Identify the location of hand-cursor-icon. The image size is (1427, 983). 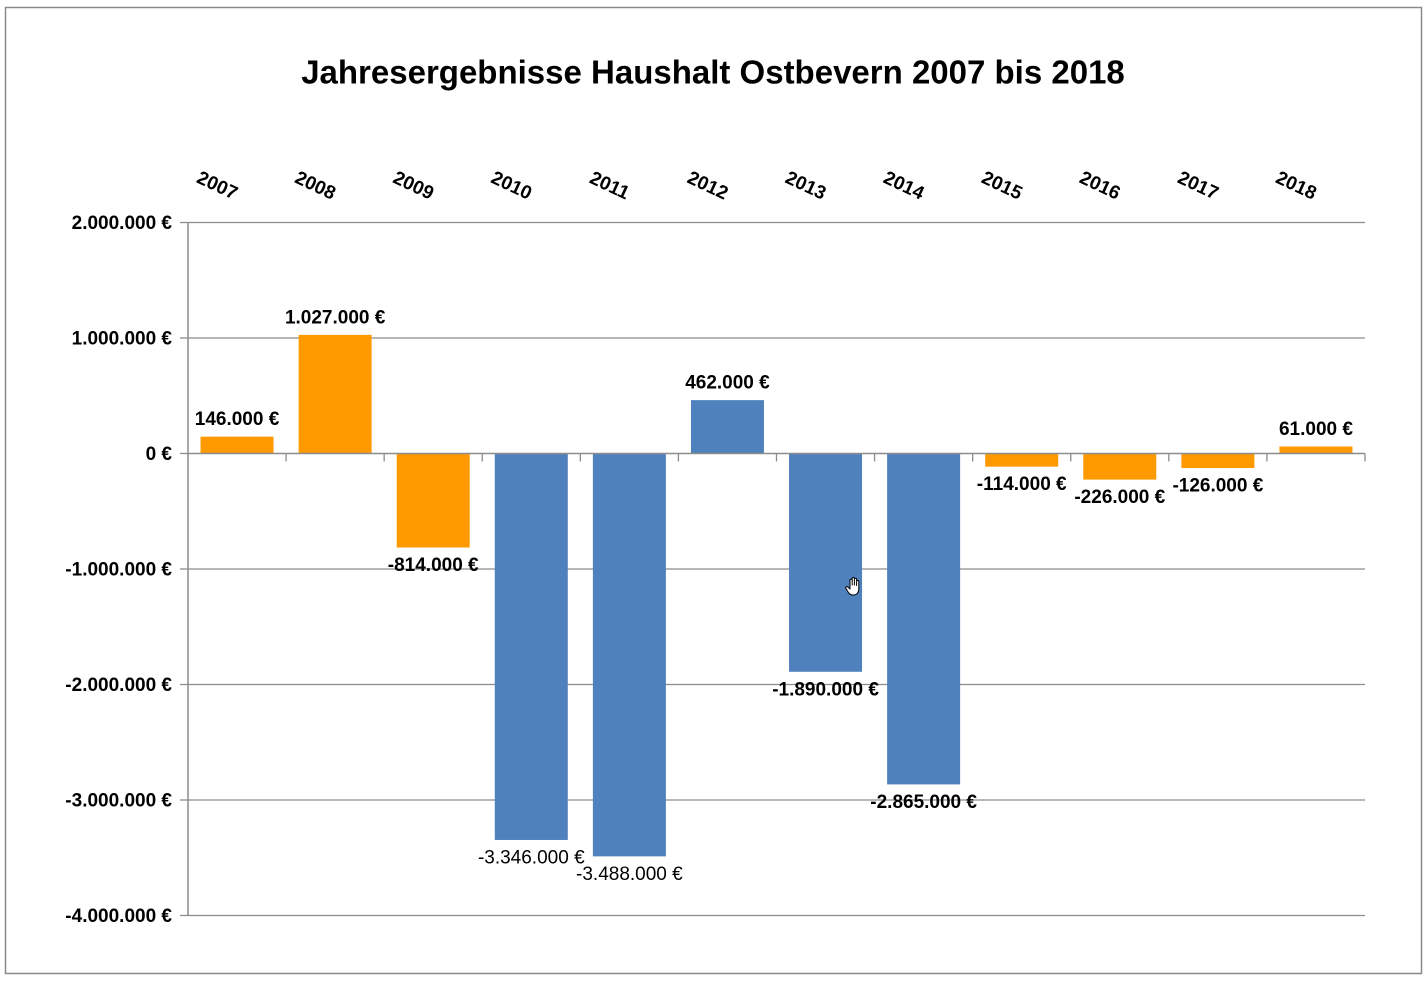
(852, 586).